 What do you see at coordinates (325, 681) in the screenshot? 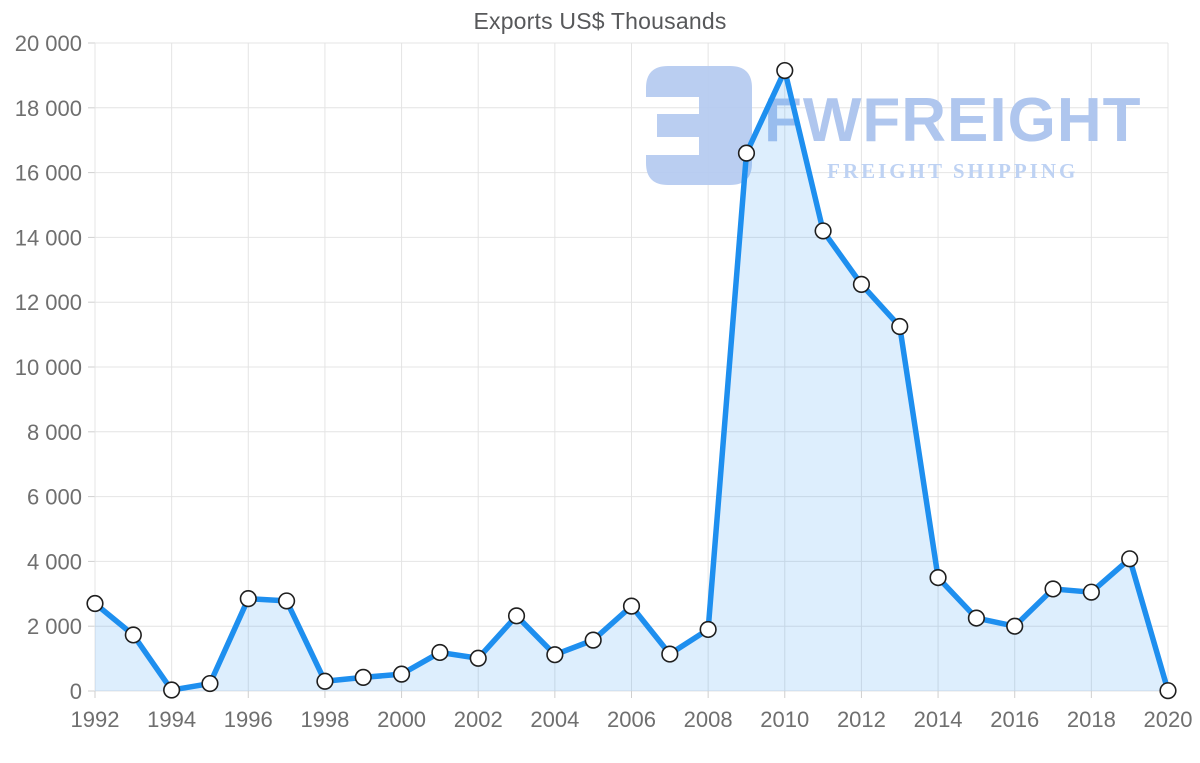
I see `data-point-1998` at bounding box center [325, 681].